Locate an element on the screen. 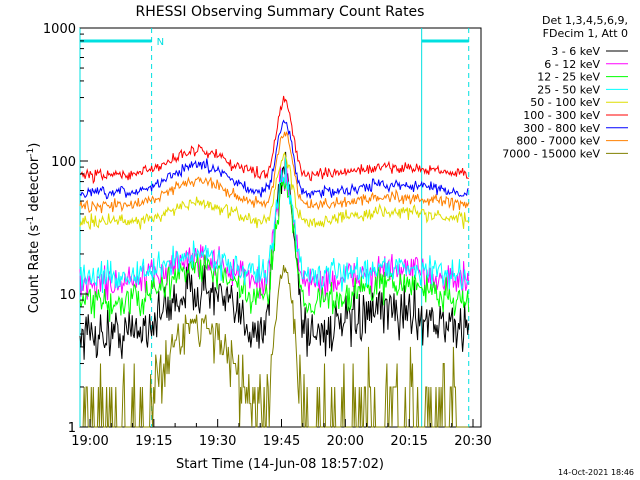 This screenshot has width=640, height=480. y-tick-label-0: 1 is located at coordinates (72, 428).